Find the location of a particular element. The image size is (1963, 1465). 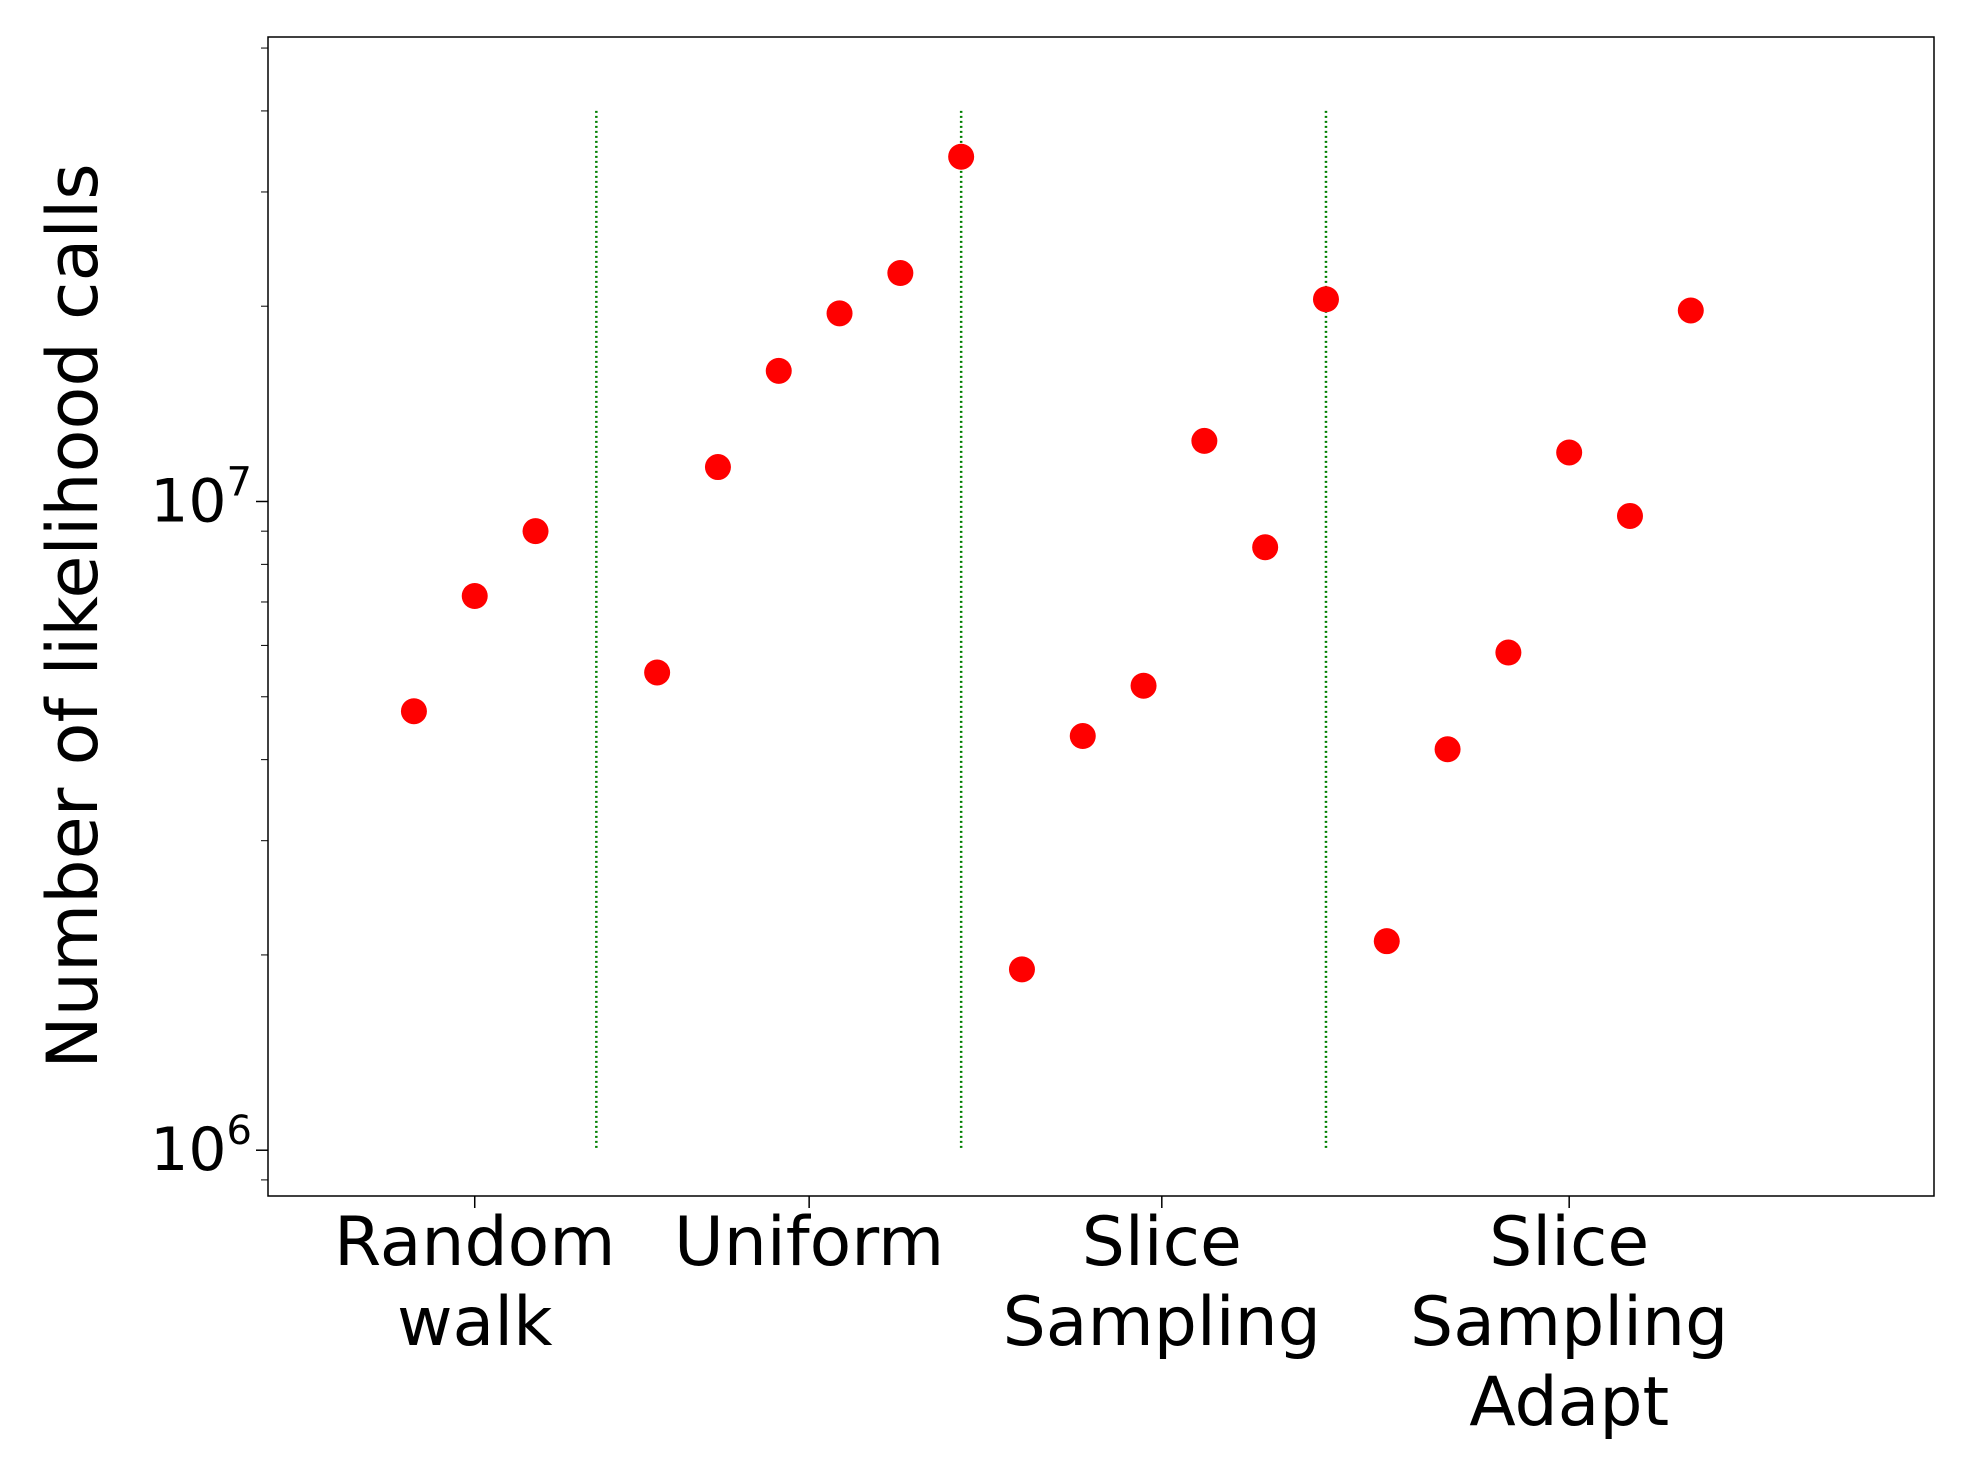

y-tick-label-2: 107 is located at coordinates (201, 497).